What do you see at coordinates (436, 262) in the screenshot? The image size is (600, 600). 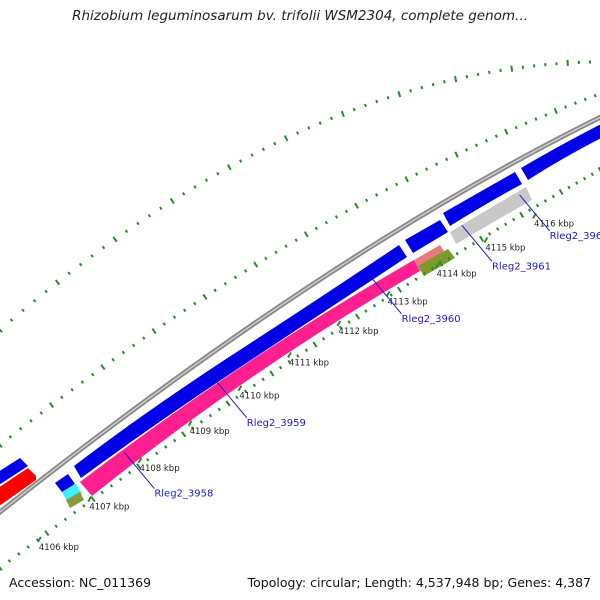 I see `cds-reverse-olive` at bounding box center [436, 262].